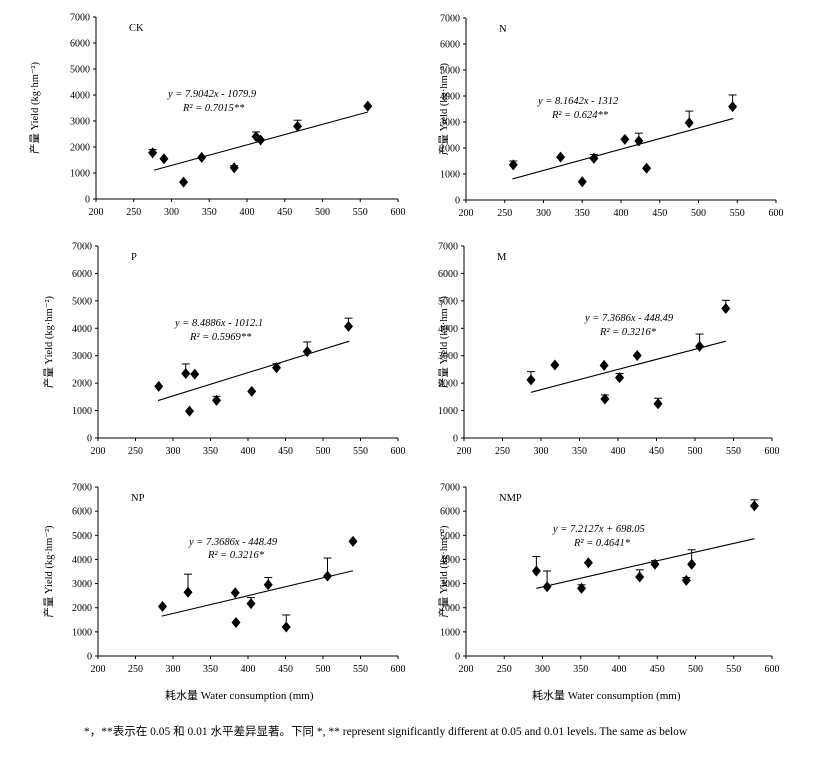 Image resolution: width=837 pixels, height=758 pixels. Describe the element at coordinates (212, 94) in the screenshot. I see `regression-equation: y = 7.9042x - 1079.9` at that location.